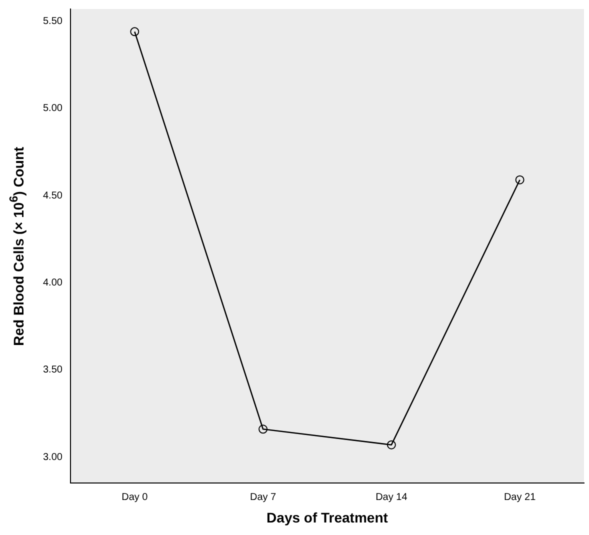 The image size is (589, 535). I want to click on y-tick-label: 4.50, so click(52, 196).